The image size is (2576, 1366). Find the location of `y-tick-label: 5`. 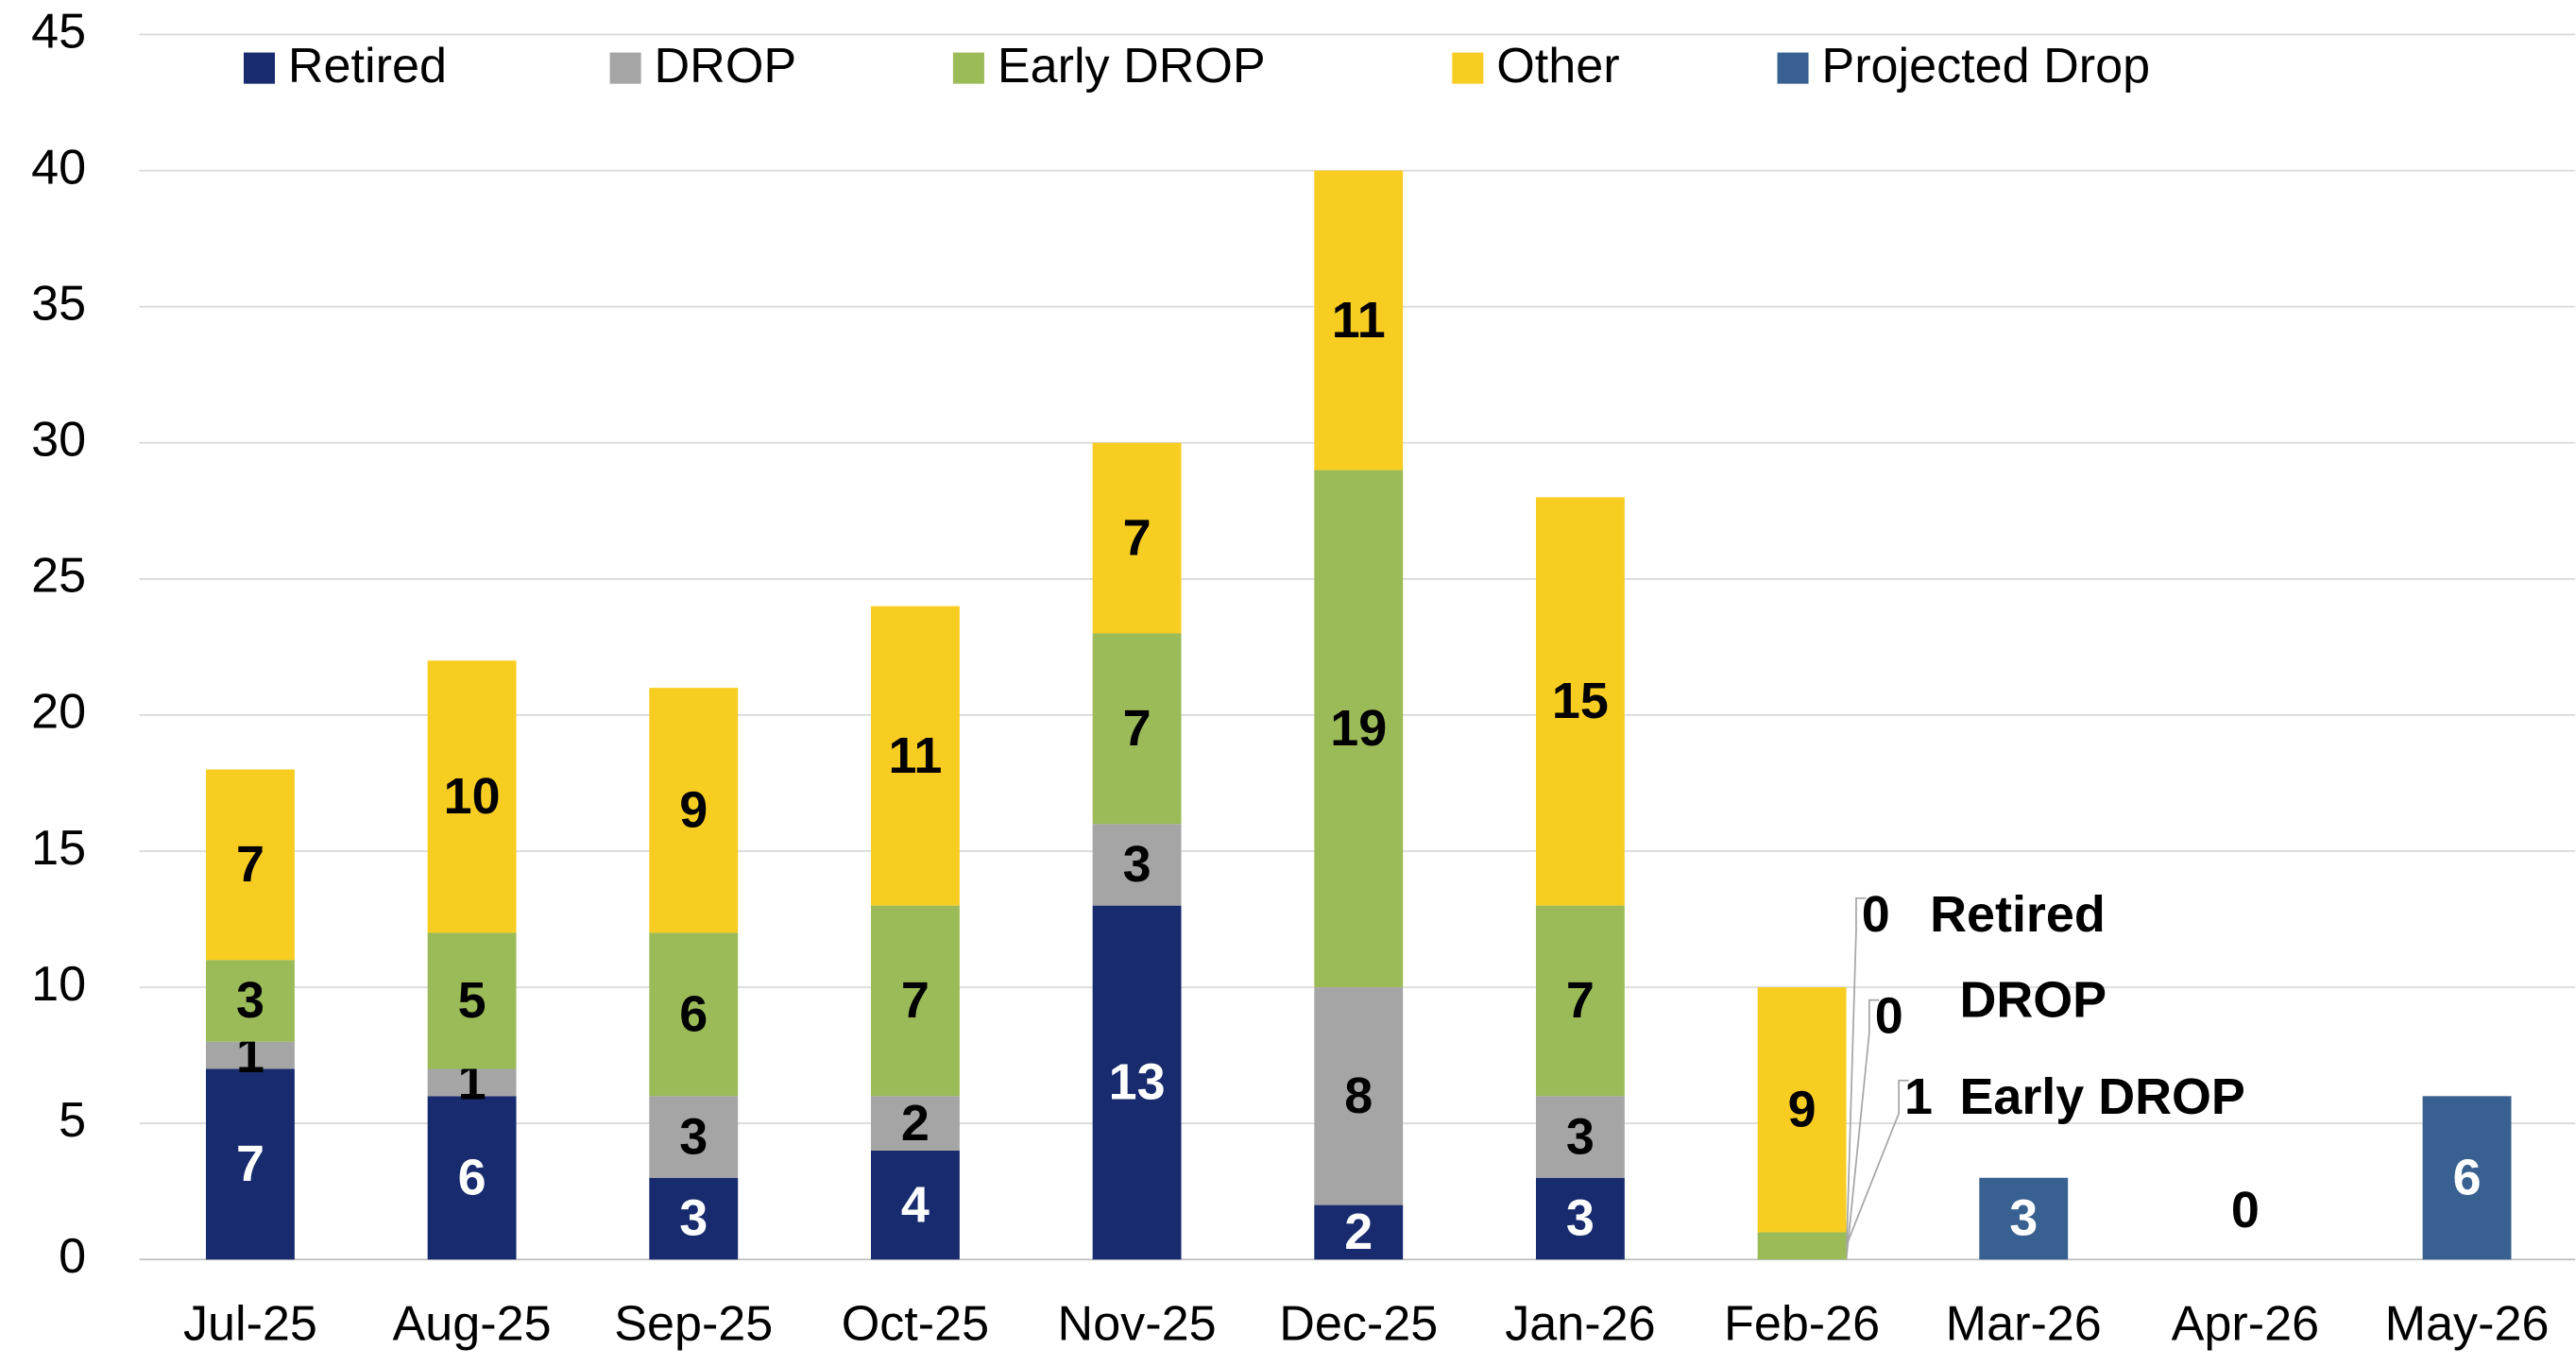

y-tick-label: 5 is located at coordinates (73, 1120).